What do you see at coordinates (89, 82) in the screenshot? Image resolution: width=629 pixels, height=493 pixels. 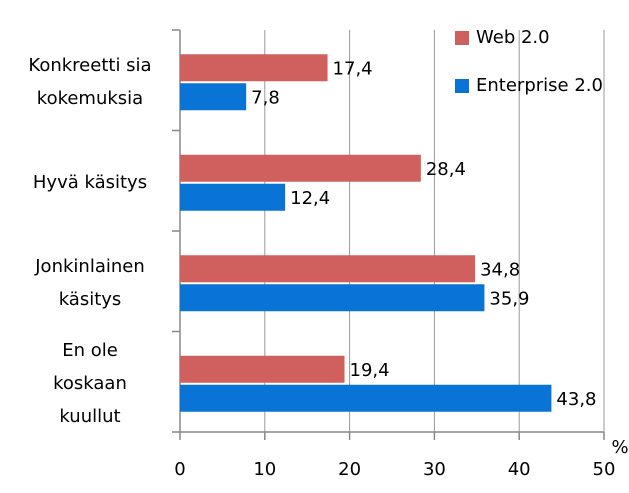 I see `category-label: Konkreetti sia kokemuksia` at bounding box center [89, 82].